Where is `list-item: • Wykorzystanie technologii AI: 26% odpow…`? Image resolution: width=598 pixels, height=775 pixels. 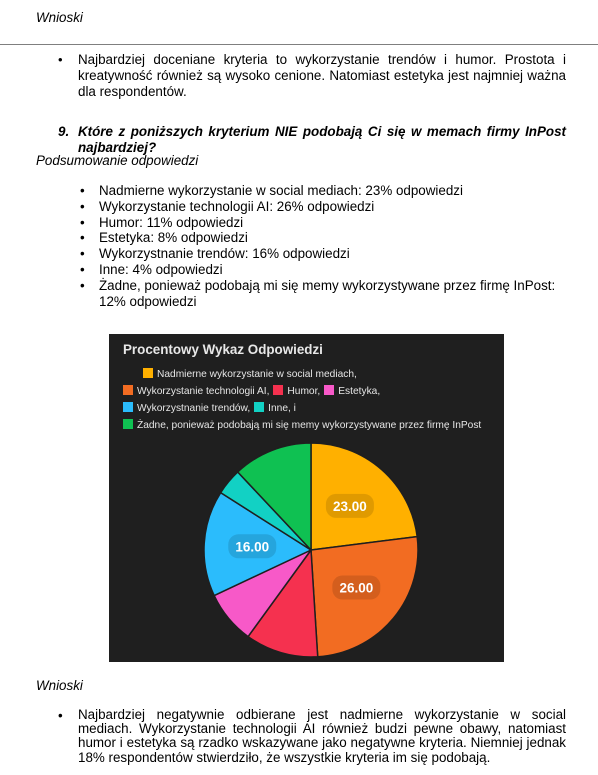 list-item: • Wykorzystanie technologii AI: 26% odpow… is located at coordinates (330, 207).